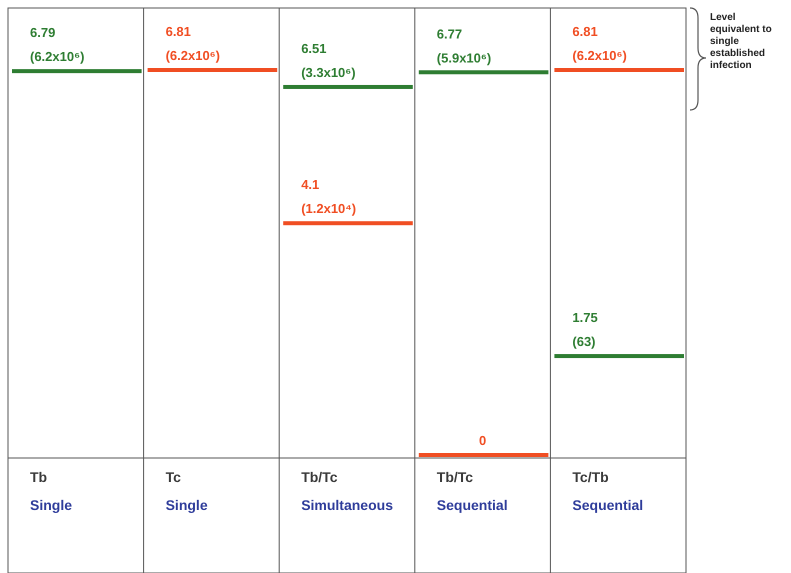 The height and width of the screenshot is (573, 791). Describe the element at coordinates (187, 491) in the screenshot. I see `category-label: Tc Single` at that location.